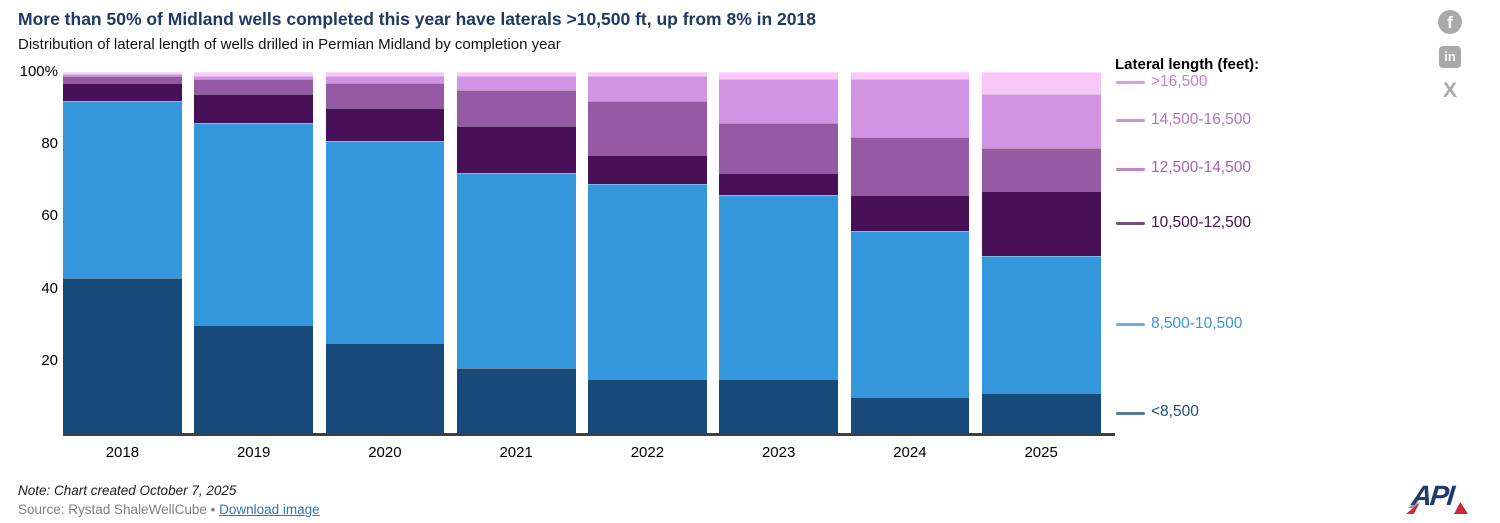 The height and width of the screenshot is (523, 1500). Describe the element at coordinates (49, 288) in the screenshot. I see `y-axis-tick-label: 40` at that location.